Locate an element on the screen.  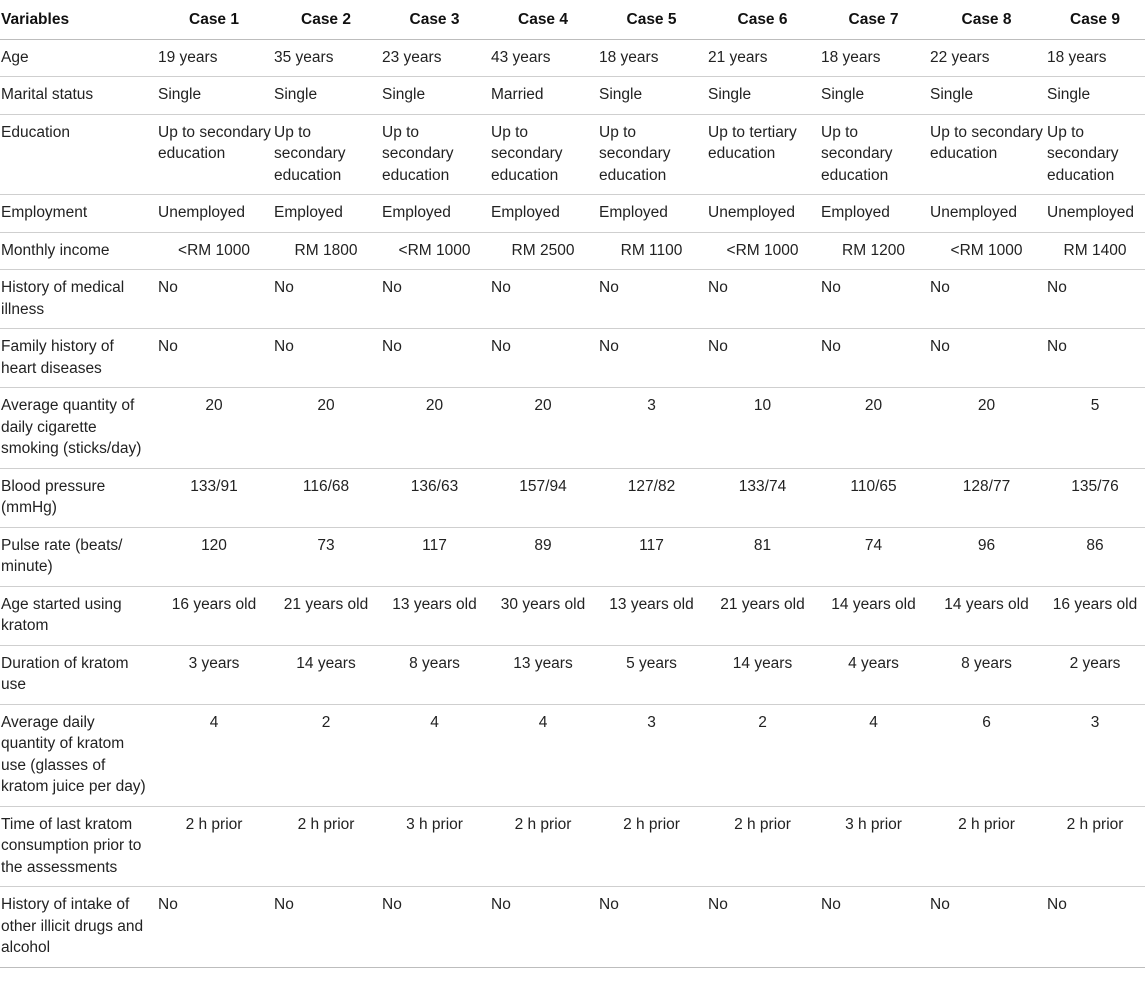
table-cell-case-1: 133/91 is located at coordinates (214, 498).